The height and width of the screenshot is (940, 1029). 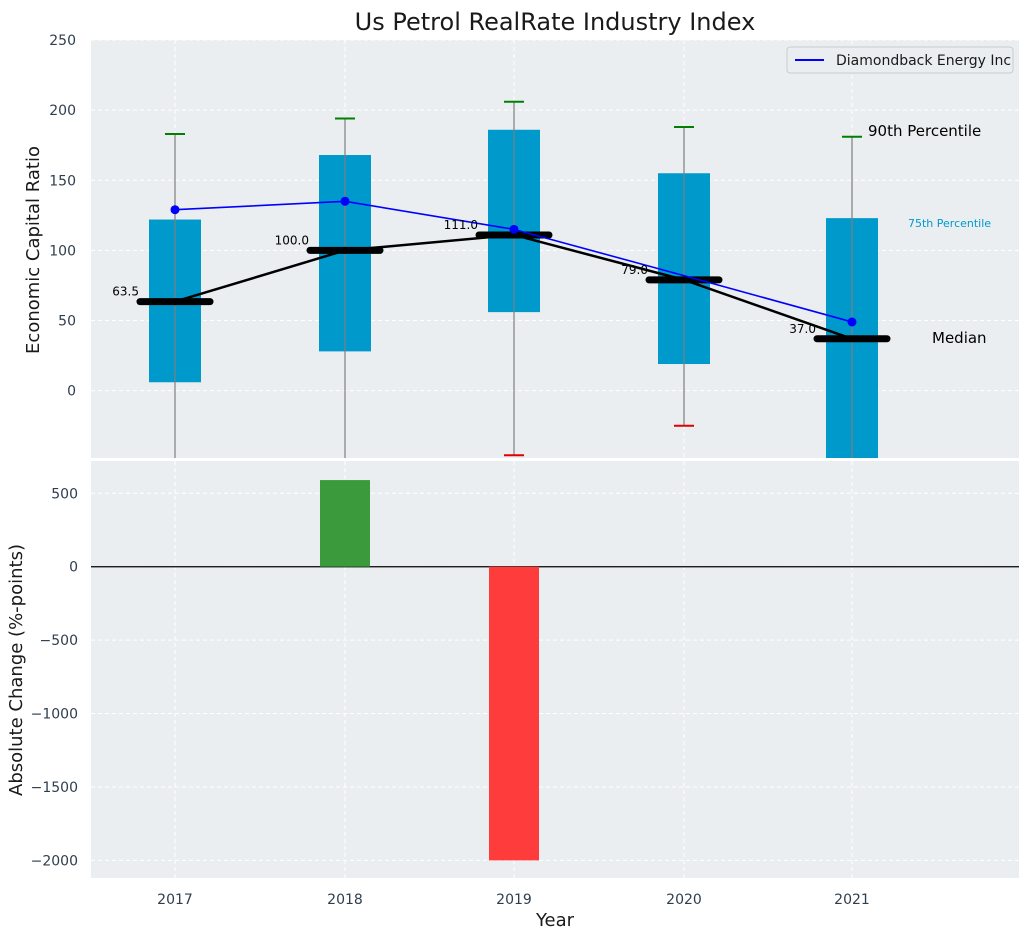 I want to click on top-y-tick-label: 250, so click(x=62, y=41).